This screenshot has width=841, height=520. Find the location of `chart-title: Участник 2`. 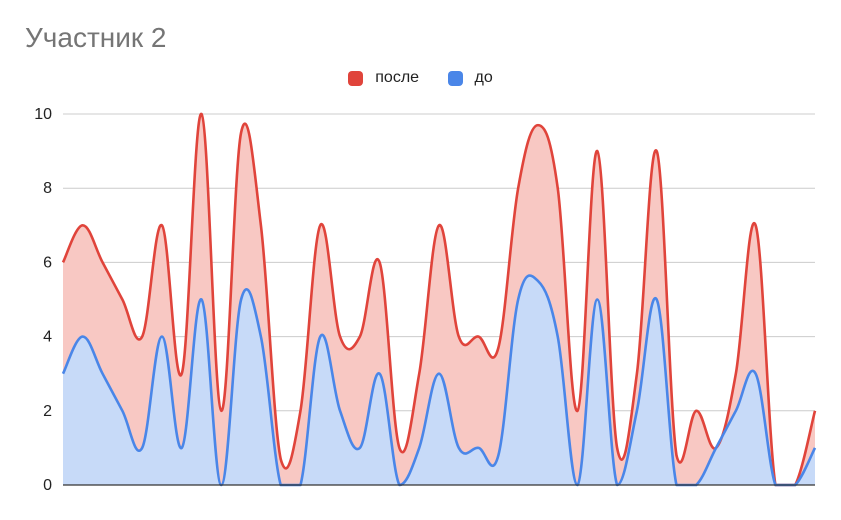

chart-title: Участник 2 is located at coordinates (96, 37).